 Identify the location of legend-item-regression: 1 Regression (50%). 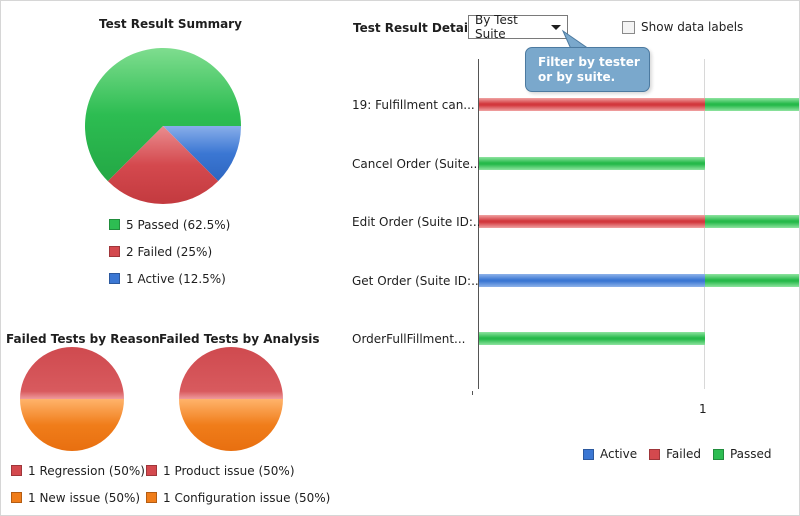
(78, 470).